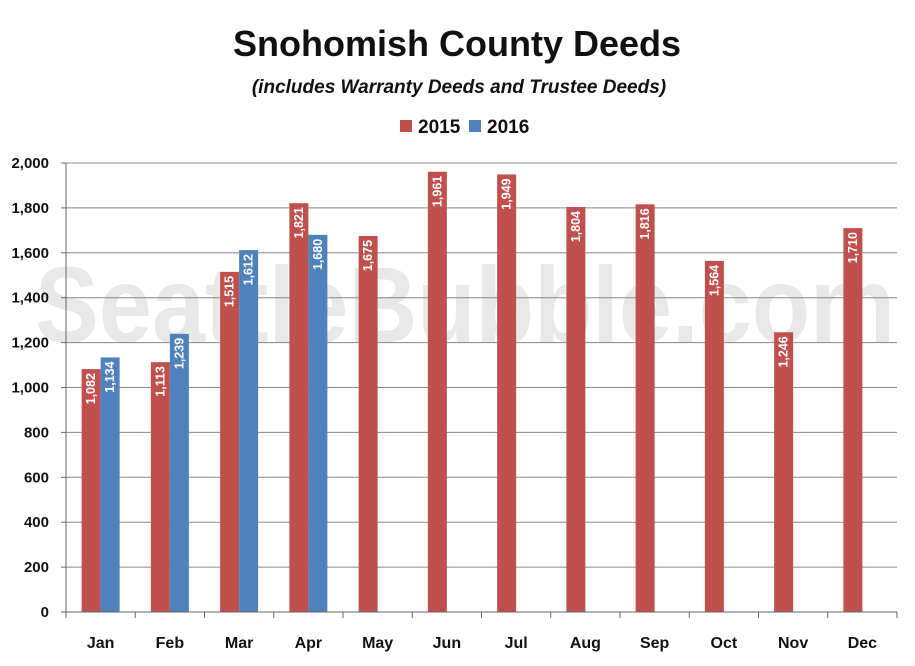 This screenshot has width=915, height=666. I want to click on legend: 2015 2016, so click(464, 127).